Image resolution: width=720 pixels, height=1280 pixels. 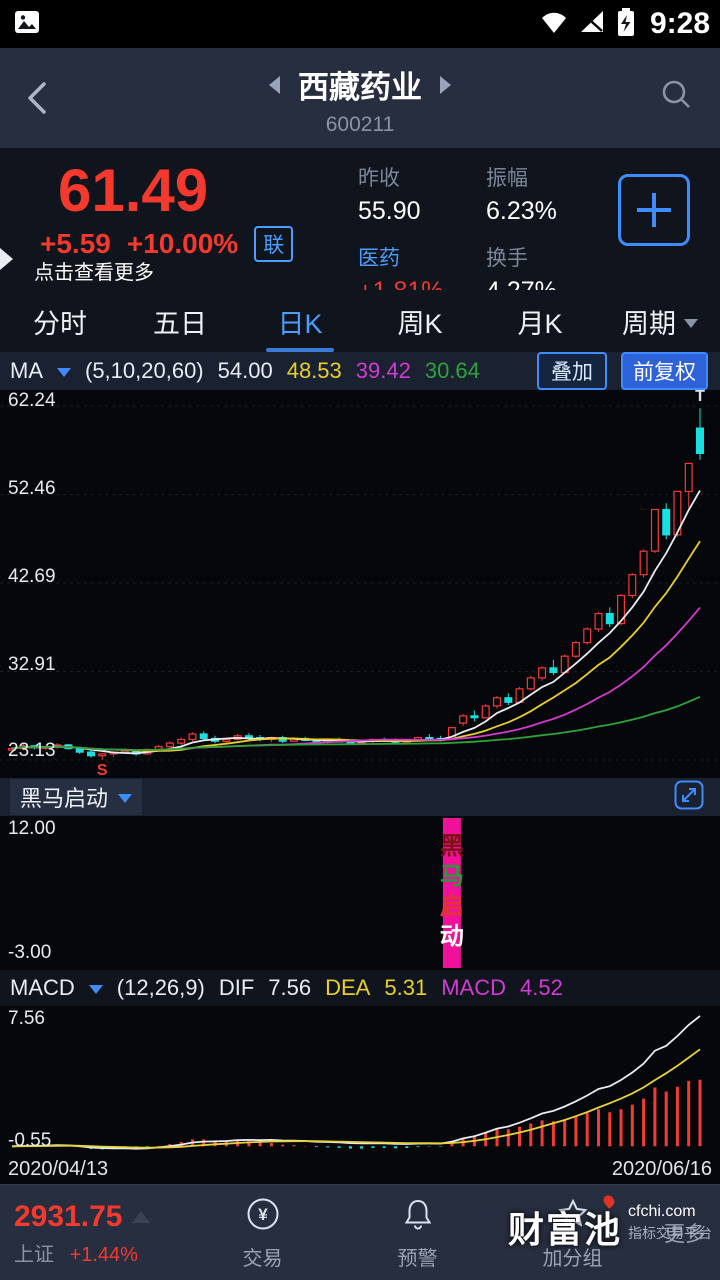 I want to click on y-axis-label: 42.69, so click(x=32, y=576).